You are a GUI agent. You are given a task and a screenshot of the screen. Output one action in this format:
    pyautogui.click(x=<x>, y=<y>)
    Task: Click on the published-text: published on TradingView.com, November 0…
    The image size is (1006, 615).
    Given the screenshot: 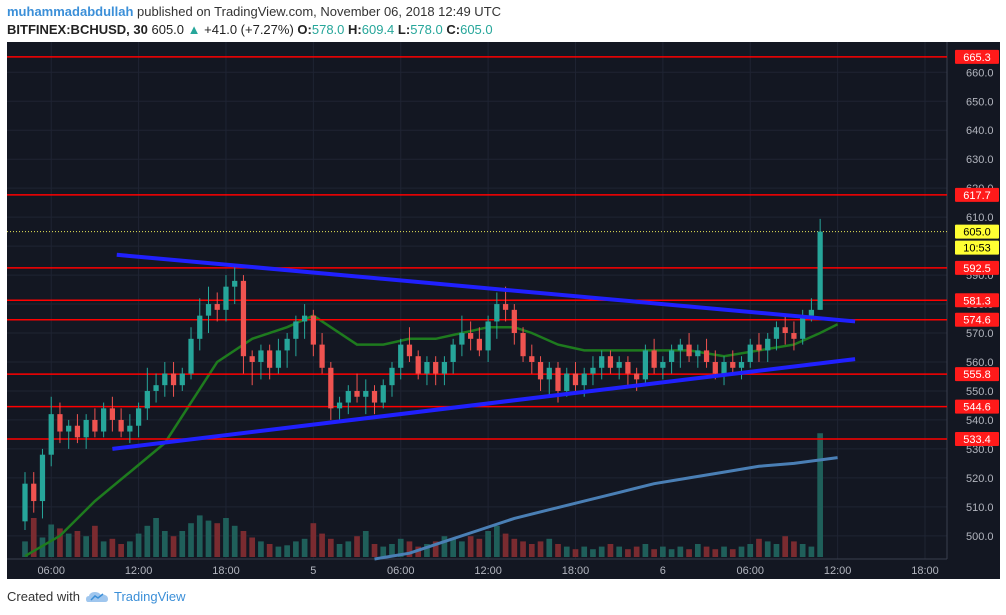 What is the action you would take?
    pyautogui.click(x=319, y=11)
    